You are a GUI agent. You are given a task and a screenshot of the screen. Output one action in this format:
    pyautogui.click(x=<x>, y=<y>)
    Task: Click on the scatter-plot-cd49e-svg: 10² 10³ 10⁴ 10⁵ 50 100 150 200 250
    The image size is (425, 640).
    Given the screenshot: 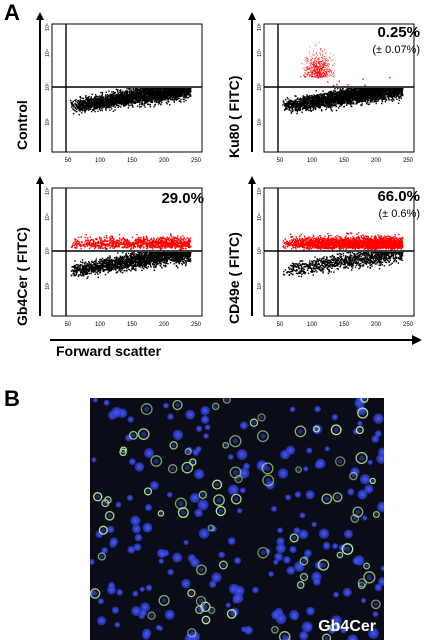 What is the action you would take?
    pyautogui.click(x=331, y=252)
    